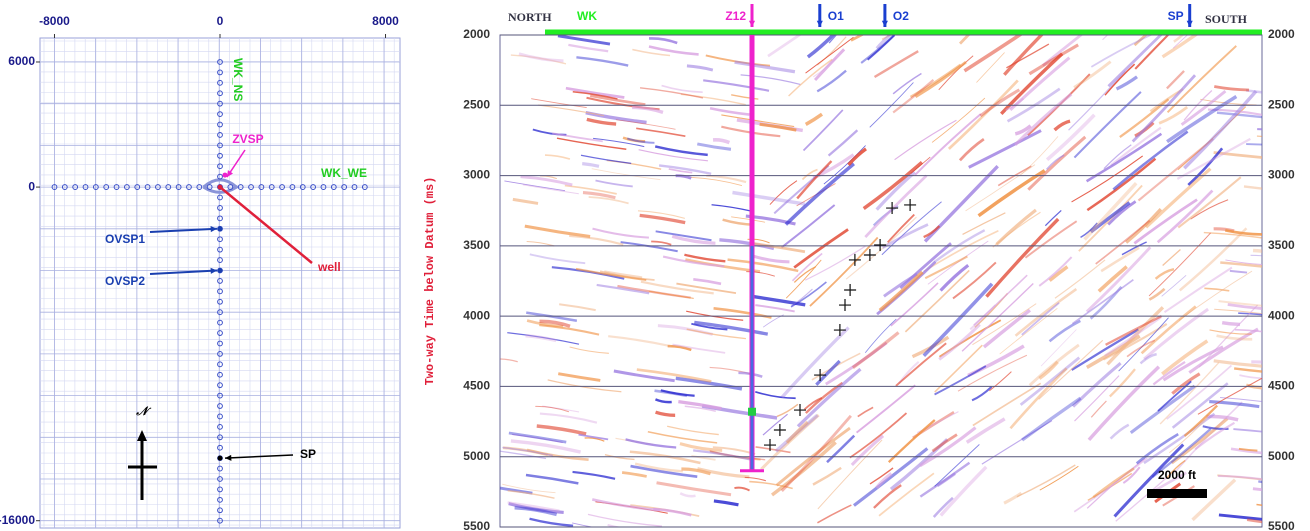  What do you see at coordinates (587, 16) in the screenshot?
I see `line-name: WK` at bounding box center [587, 16].